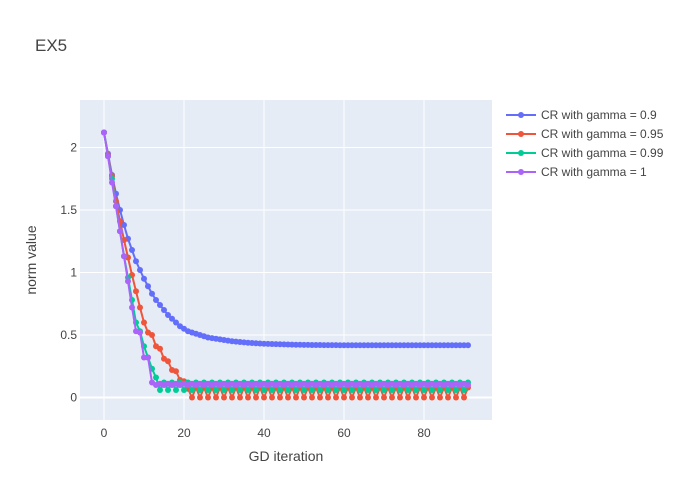 The width and height of the screenshot is (700, 500). What do you see at coordinates (585, 134) in the screenshot?
I see `legend-item: CR with gamma = 0.95` at bounding box center [585, 134].